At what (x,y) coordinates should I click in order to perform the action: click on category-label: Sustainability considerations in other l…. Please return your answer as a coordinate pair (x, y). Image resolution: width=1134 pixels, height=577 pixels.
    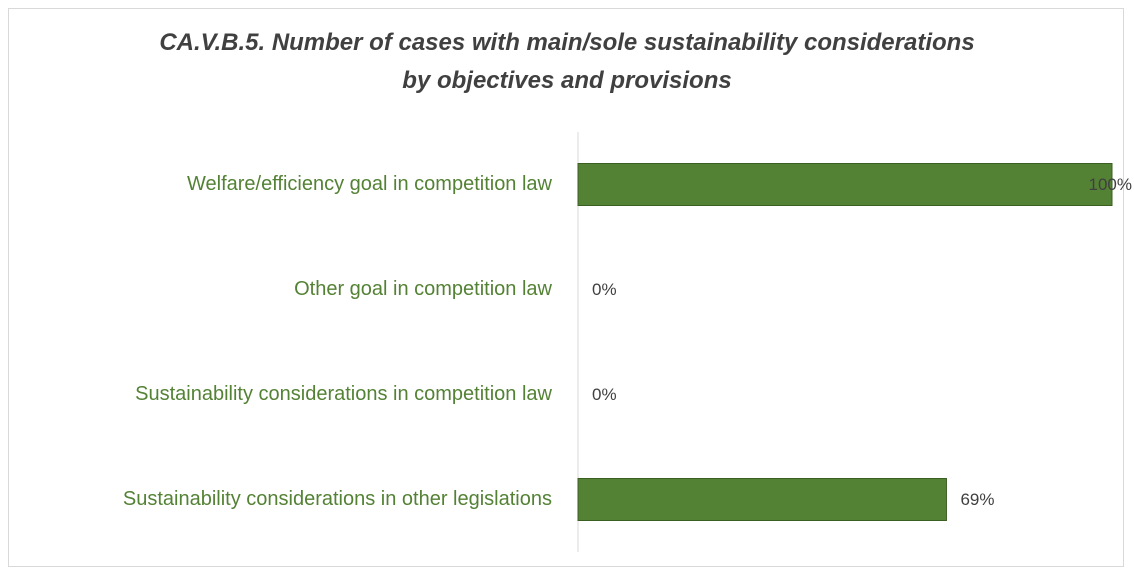
    Looking at the image, I should click on (337, 499).